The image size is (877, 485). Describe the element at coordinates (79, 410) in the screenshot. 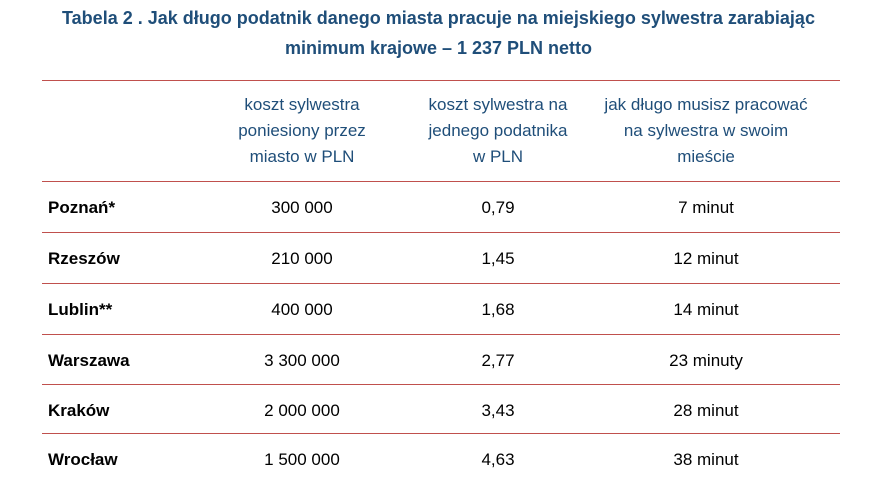

I see `city-name: Kraków` at that location.